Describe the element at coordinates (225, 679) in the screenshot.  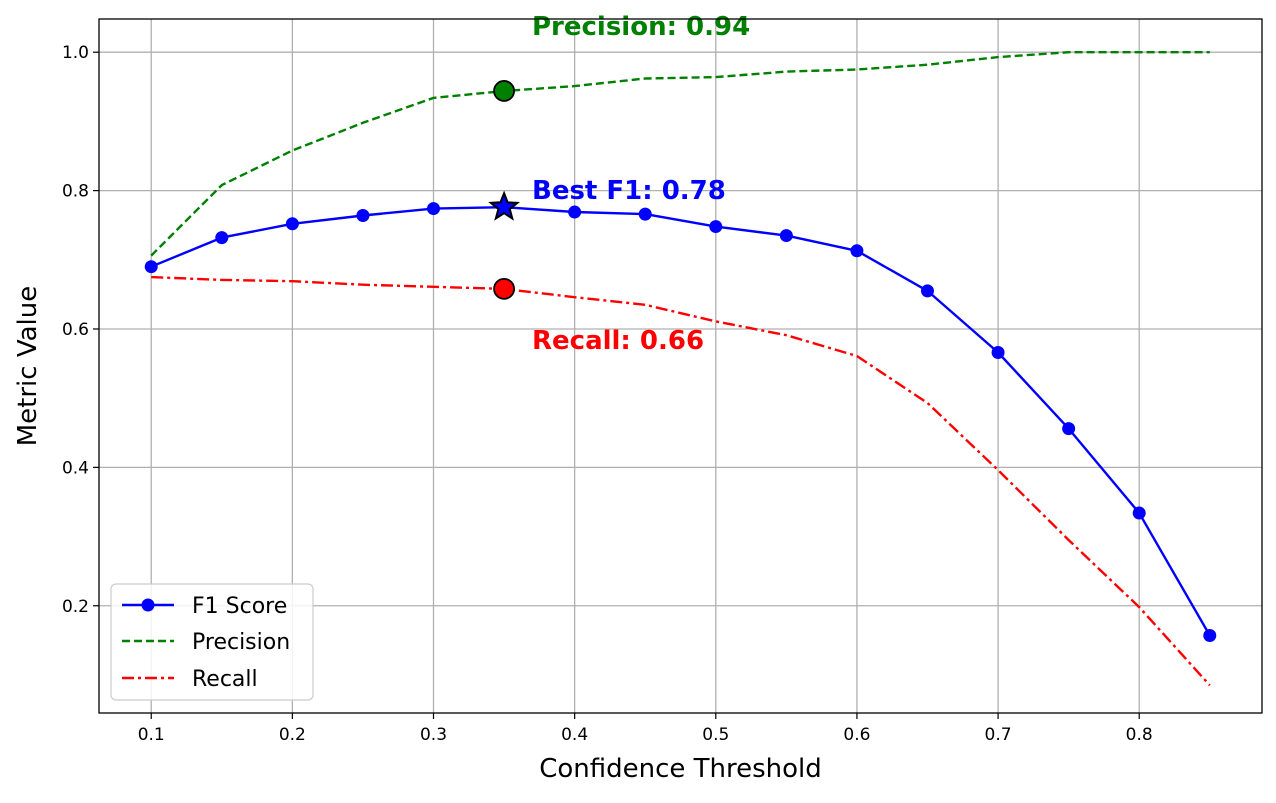
I see `legend-label: Recall` at that location.